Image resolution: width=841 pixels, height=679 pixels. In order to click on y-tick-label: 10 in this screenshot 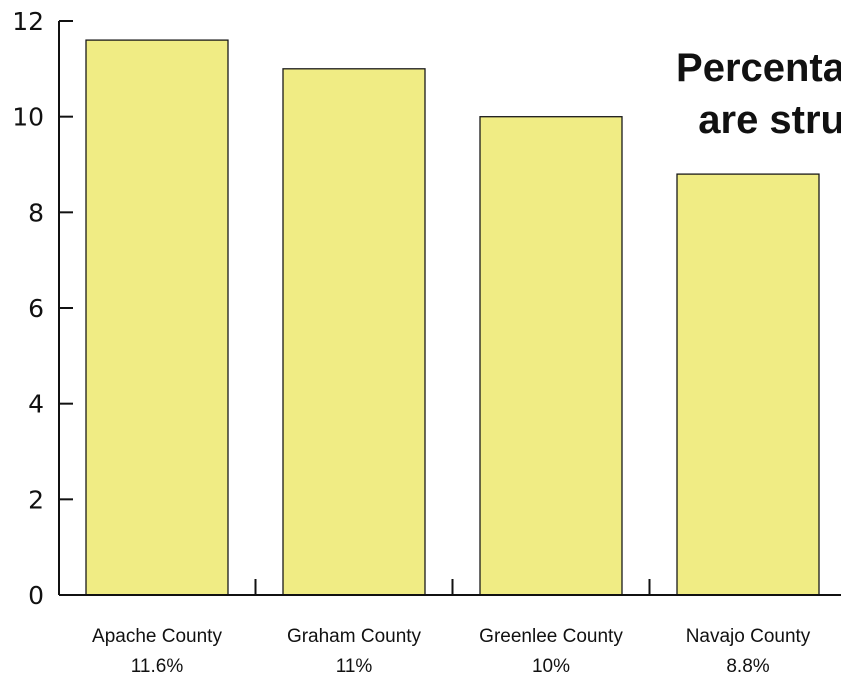, I will do `click(28, 117)`.